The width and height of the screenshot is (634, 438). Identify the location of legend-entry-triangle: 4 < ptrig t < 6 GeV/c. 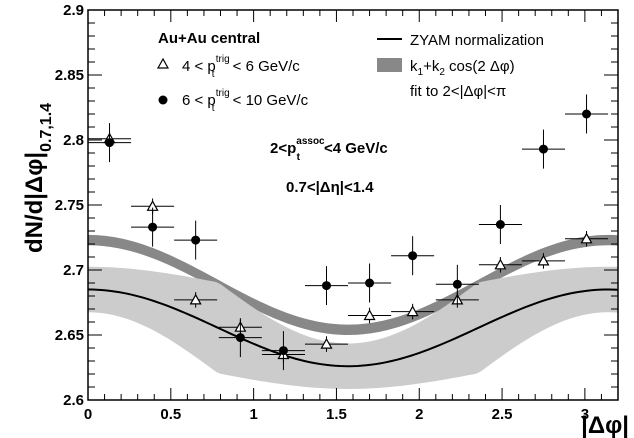
(228, 67).